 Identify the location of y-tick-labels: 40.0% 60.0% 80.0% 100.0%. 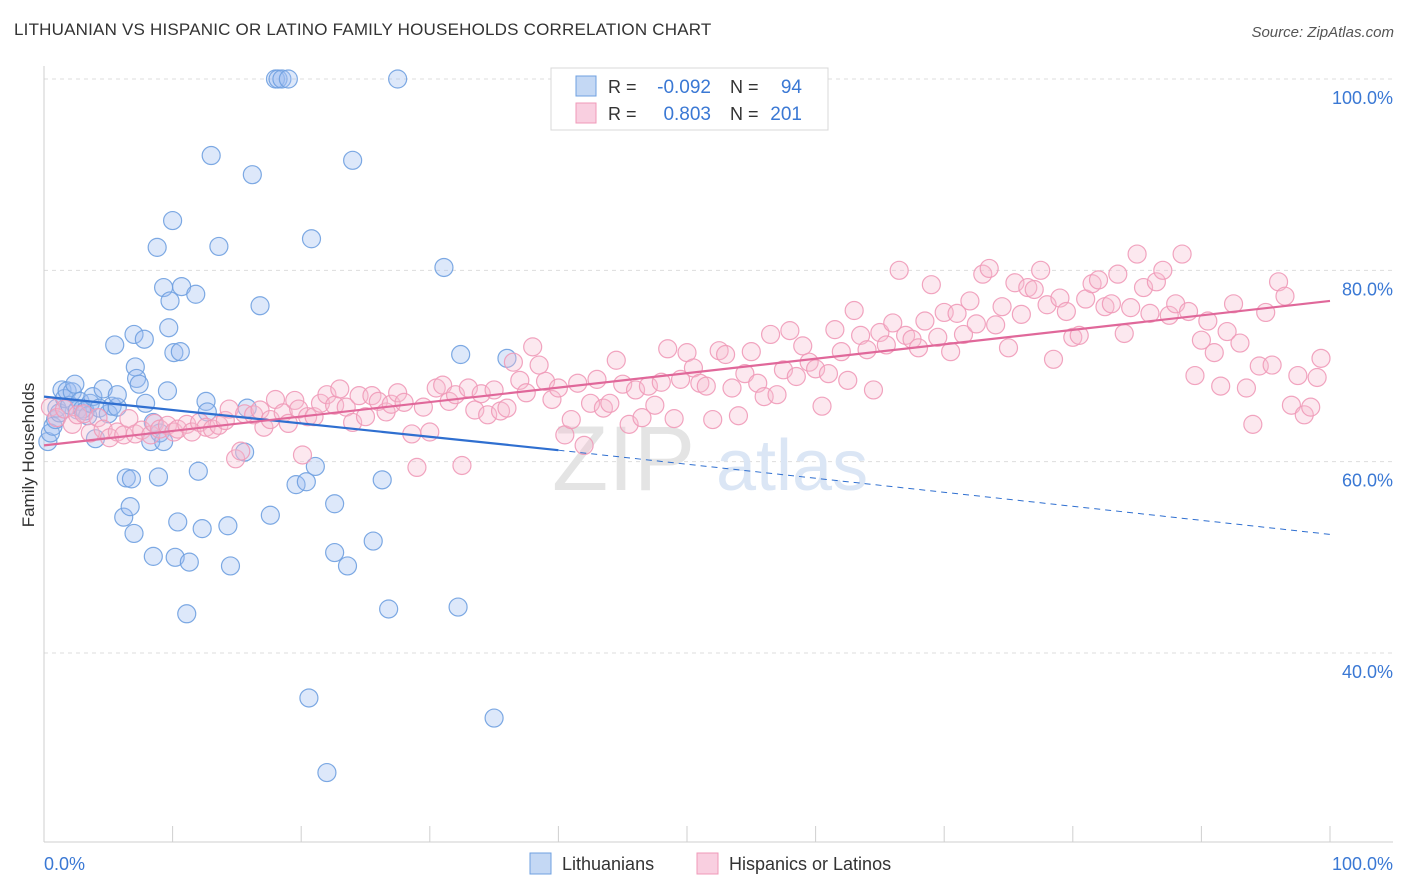
(1362, 385).